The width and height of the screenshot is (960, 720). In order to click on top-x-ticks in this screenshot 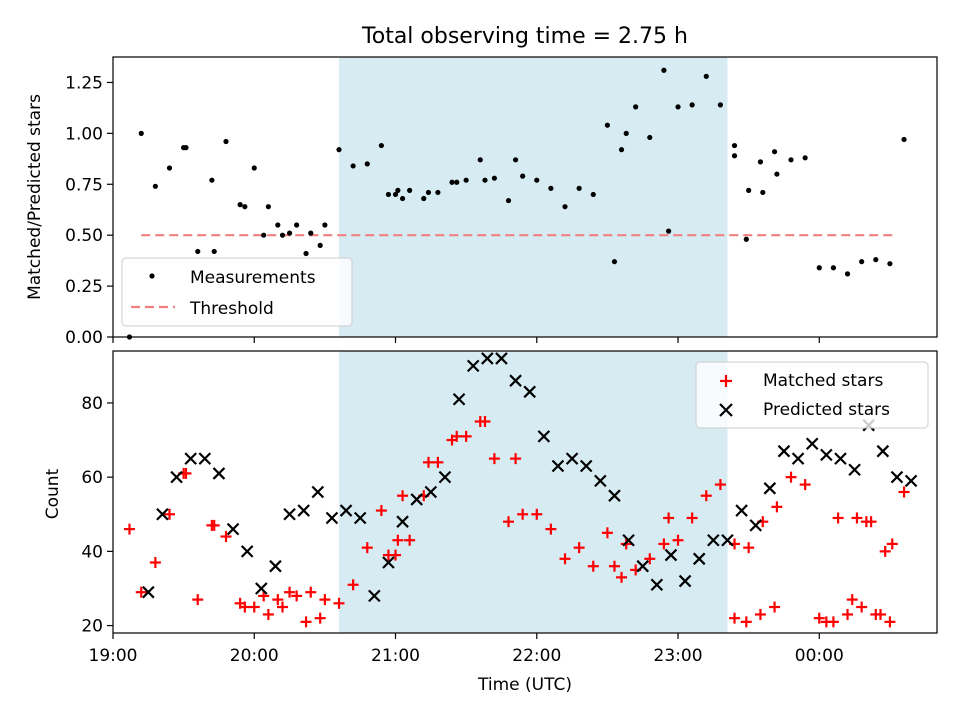, I will do `click(466, 340)`.